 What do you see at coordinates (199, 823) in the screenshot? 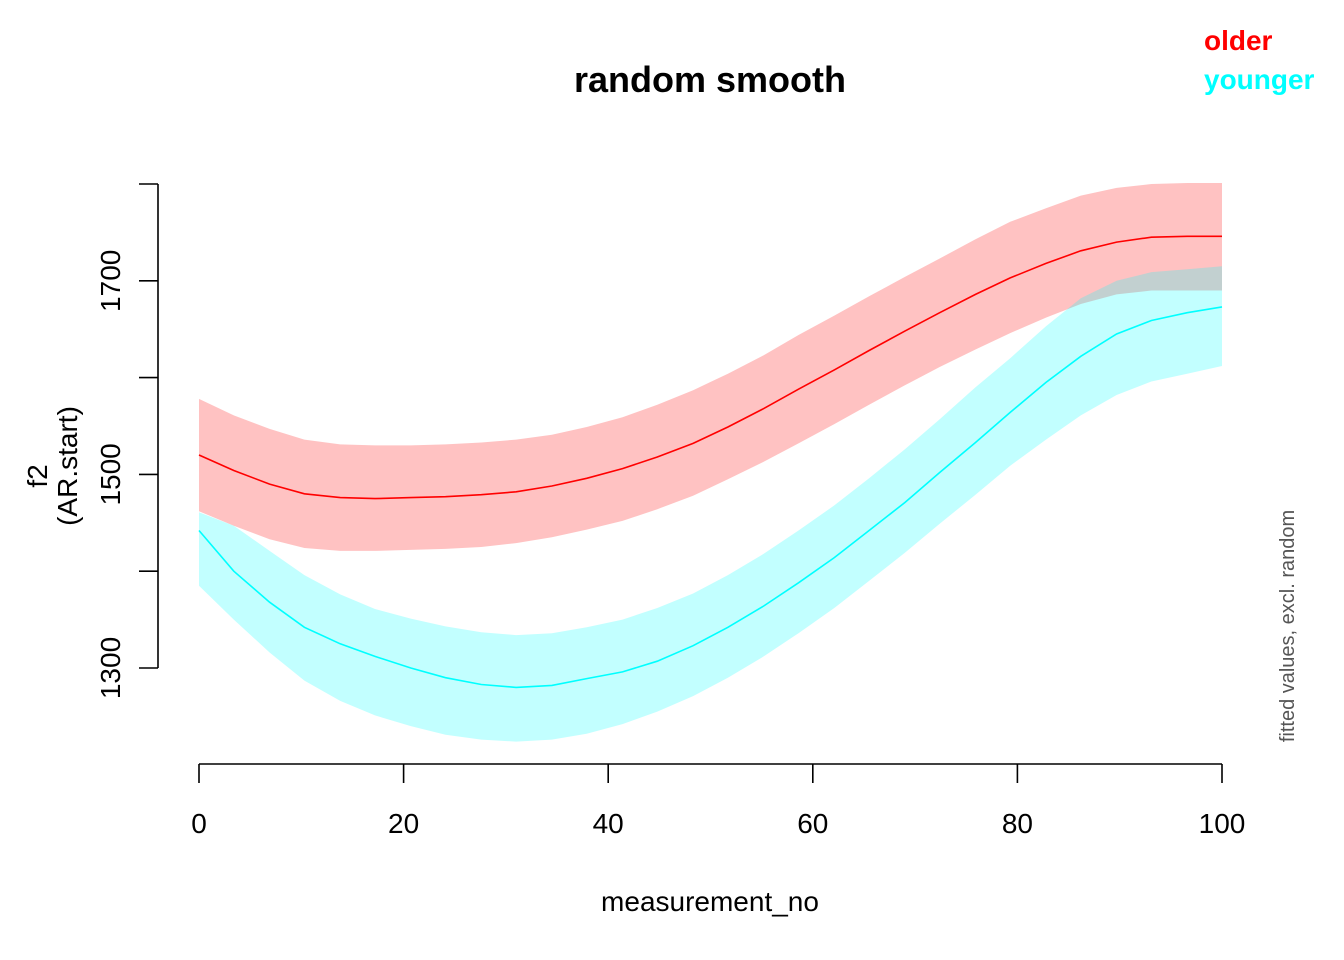
I see `x-tick-label: 0` at bounding box center [199, 823].